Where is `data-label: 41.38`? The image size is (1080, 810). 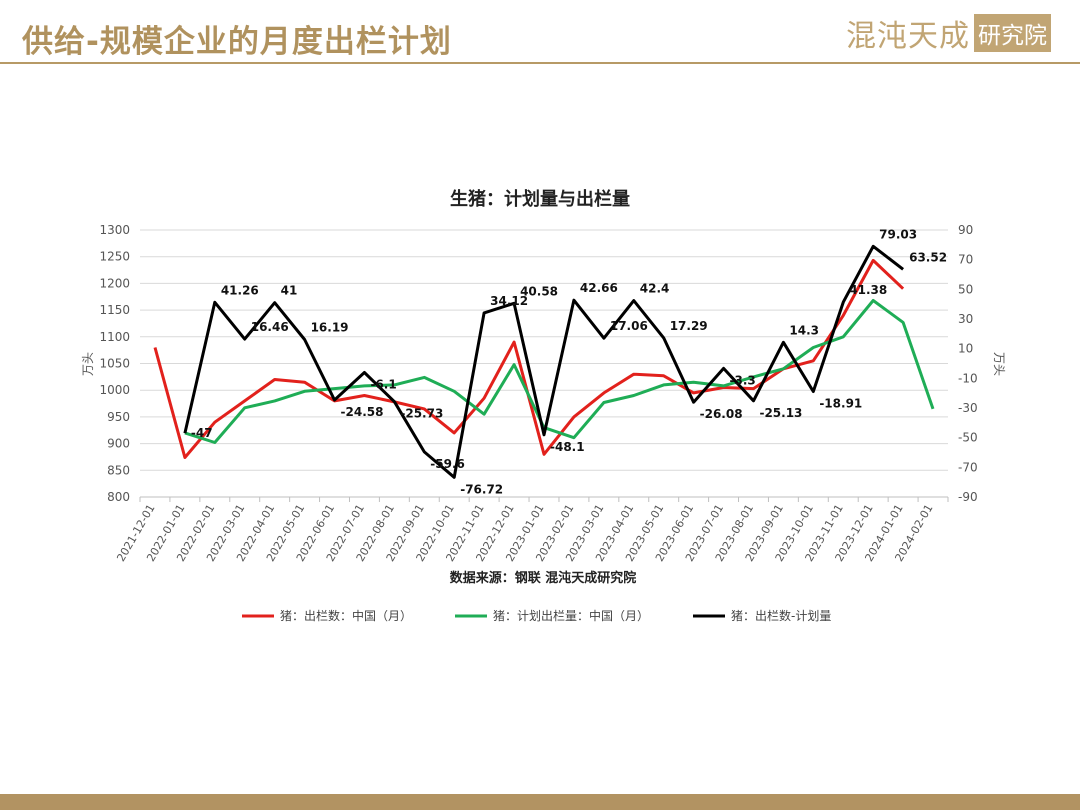 data-label: 41.38 is located at coordinates (868, 290).